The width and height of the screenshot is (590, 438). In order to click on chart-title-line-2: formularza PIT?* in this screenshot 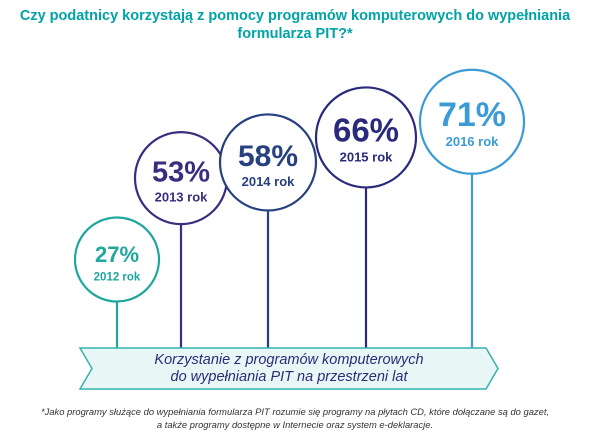, I will do `click(295, 34)`.